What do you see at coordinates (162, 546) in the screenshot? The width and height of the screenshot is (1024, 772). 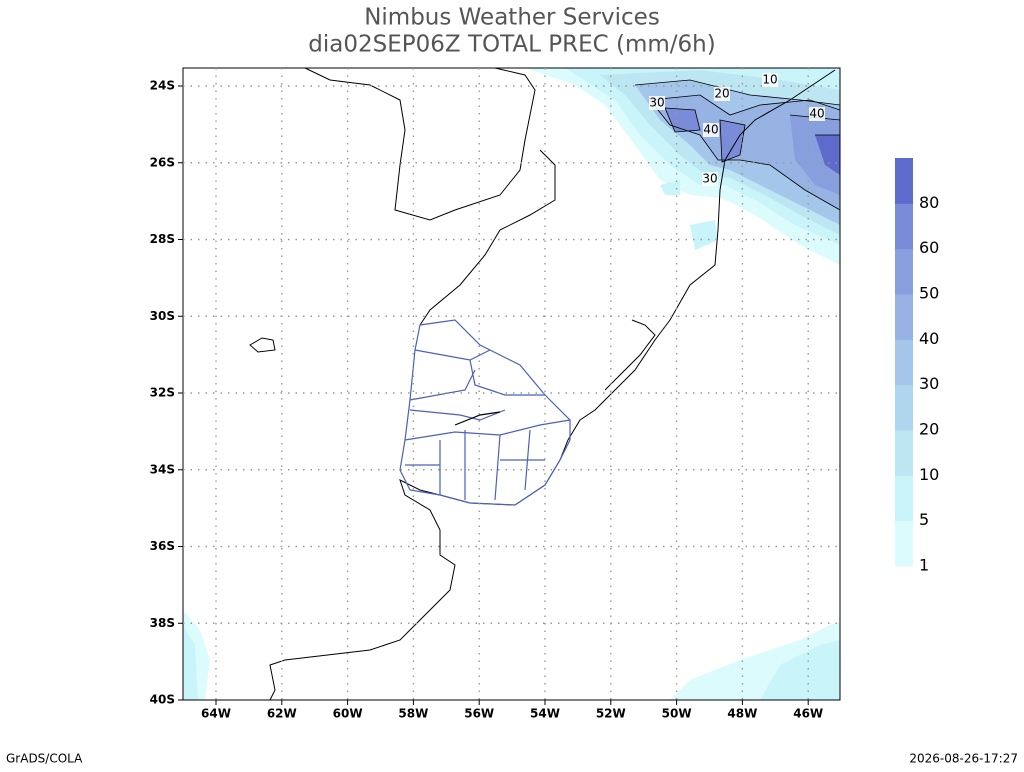 I see `lat-label: 36S` at bounding box center [162, 546].